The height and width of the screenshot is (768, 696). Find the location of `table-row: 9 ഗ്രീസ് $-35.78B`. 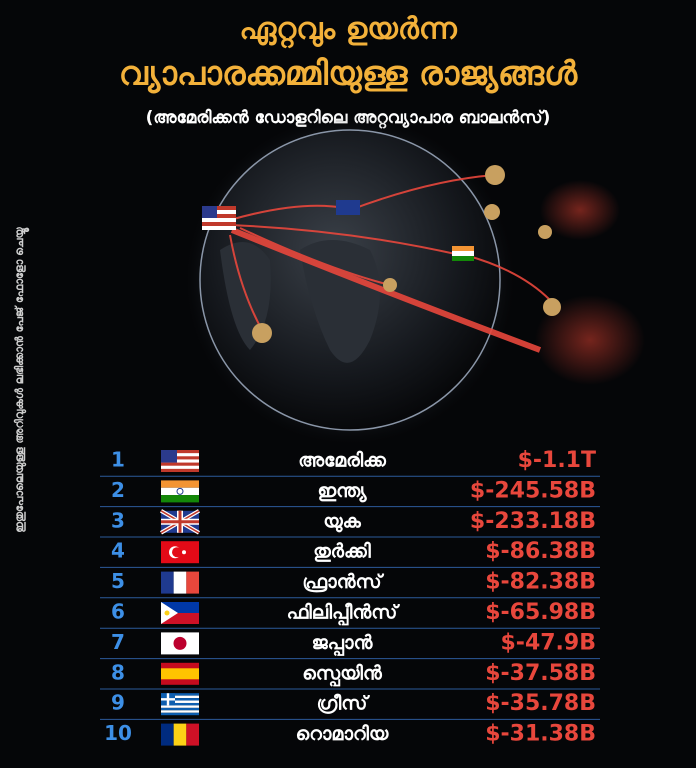

table-row: 9 ഗ്രീസ് $-35.78B is located at coordinates (350, 705).